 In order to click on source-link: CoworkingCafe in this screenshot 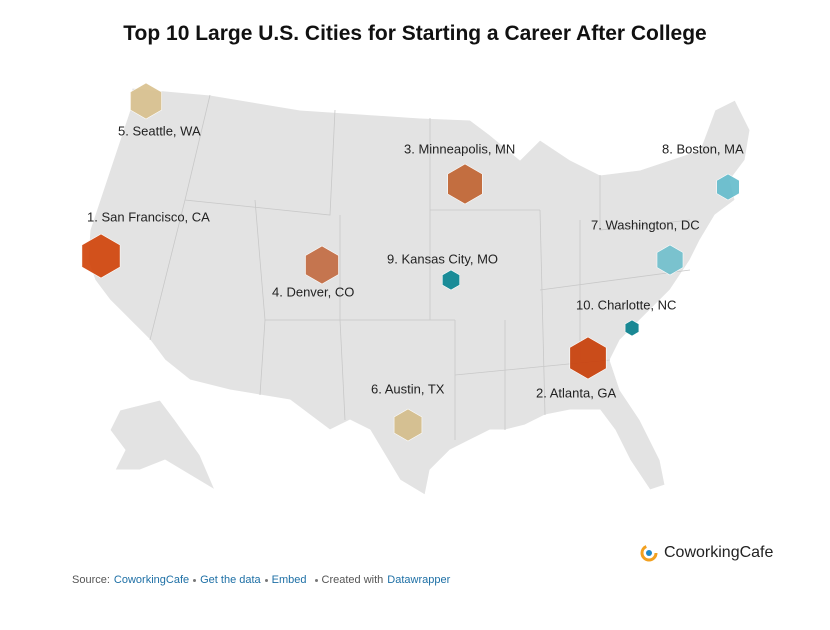, I will do `click(151, 580)`.